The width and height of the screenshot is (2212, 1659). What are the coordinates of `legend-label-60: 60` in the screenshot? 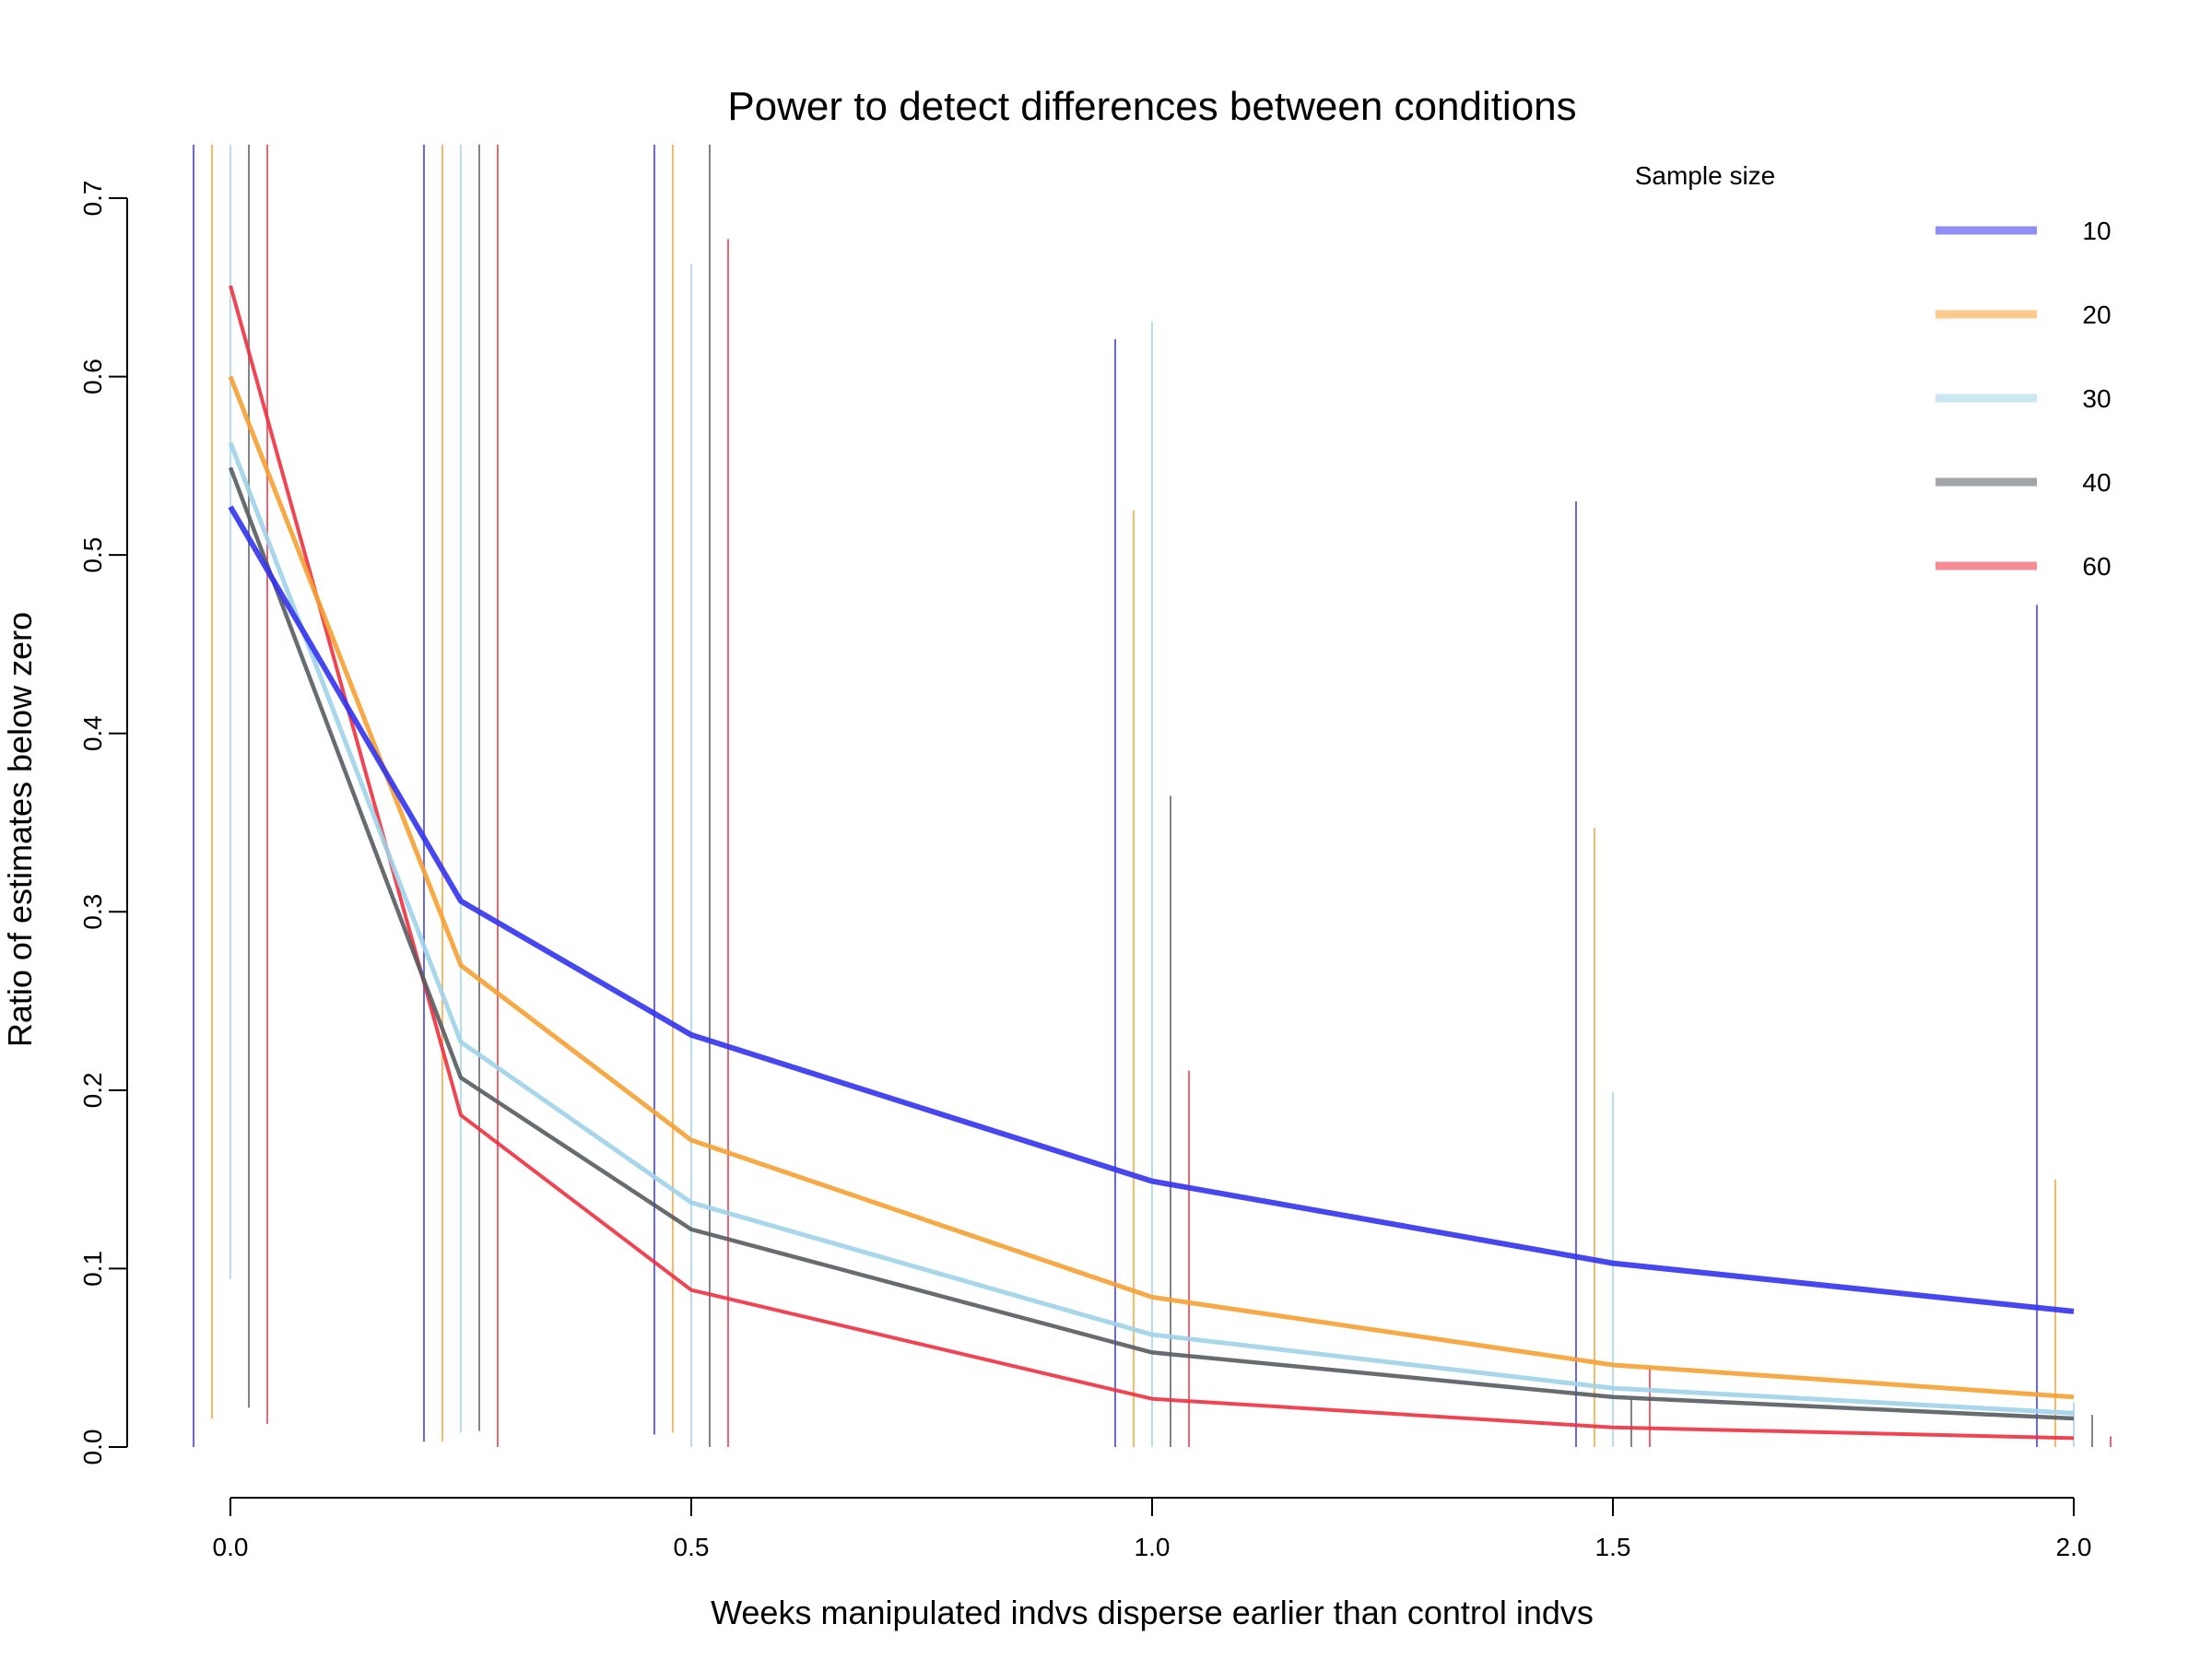 It's located at (2096, 566).